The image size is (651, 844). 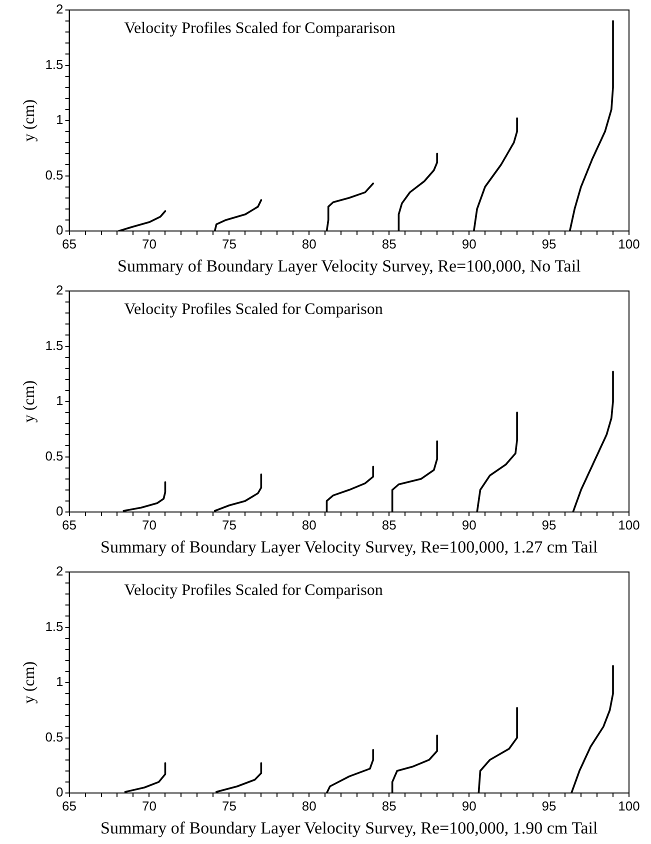 What do you see at coordinates (350, 266) in the screenshot?
I see `x-axis-title: Summary of Boundary Layer Velocity Survey, Re=100,000, No Tail` at bounding box center [350, 266].